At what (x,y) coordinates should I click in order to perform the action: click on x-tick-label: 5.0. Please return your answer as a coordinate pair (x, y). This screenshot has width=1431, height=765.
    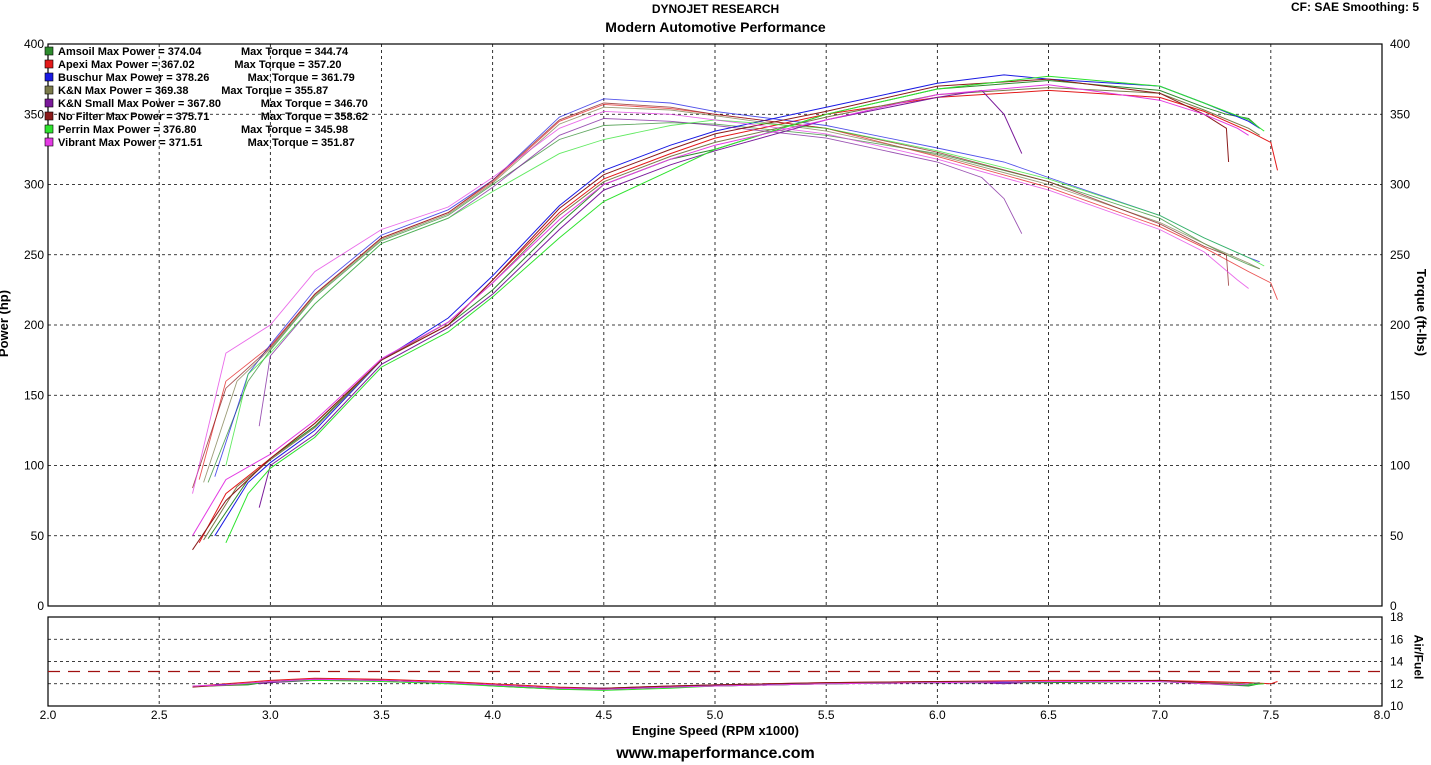
    Looking at the image, I should click on (715, 715).